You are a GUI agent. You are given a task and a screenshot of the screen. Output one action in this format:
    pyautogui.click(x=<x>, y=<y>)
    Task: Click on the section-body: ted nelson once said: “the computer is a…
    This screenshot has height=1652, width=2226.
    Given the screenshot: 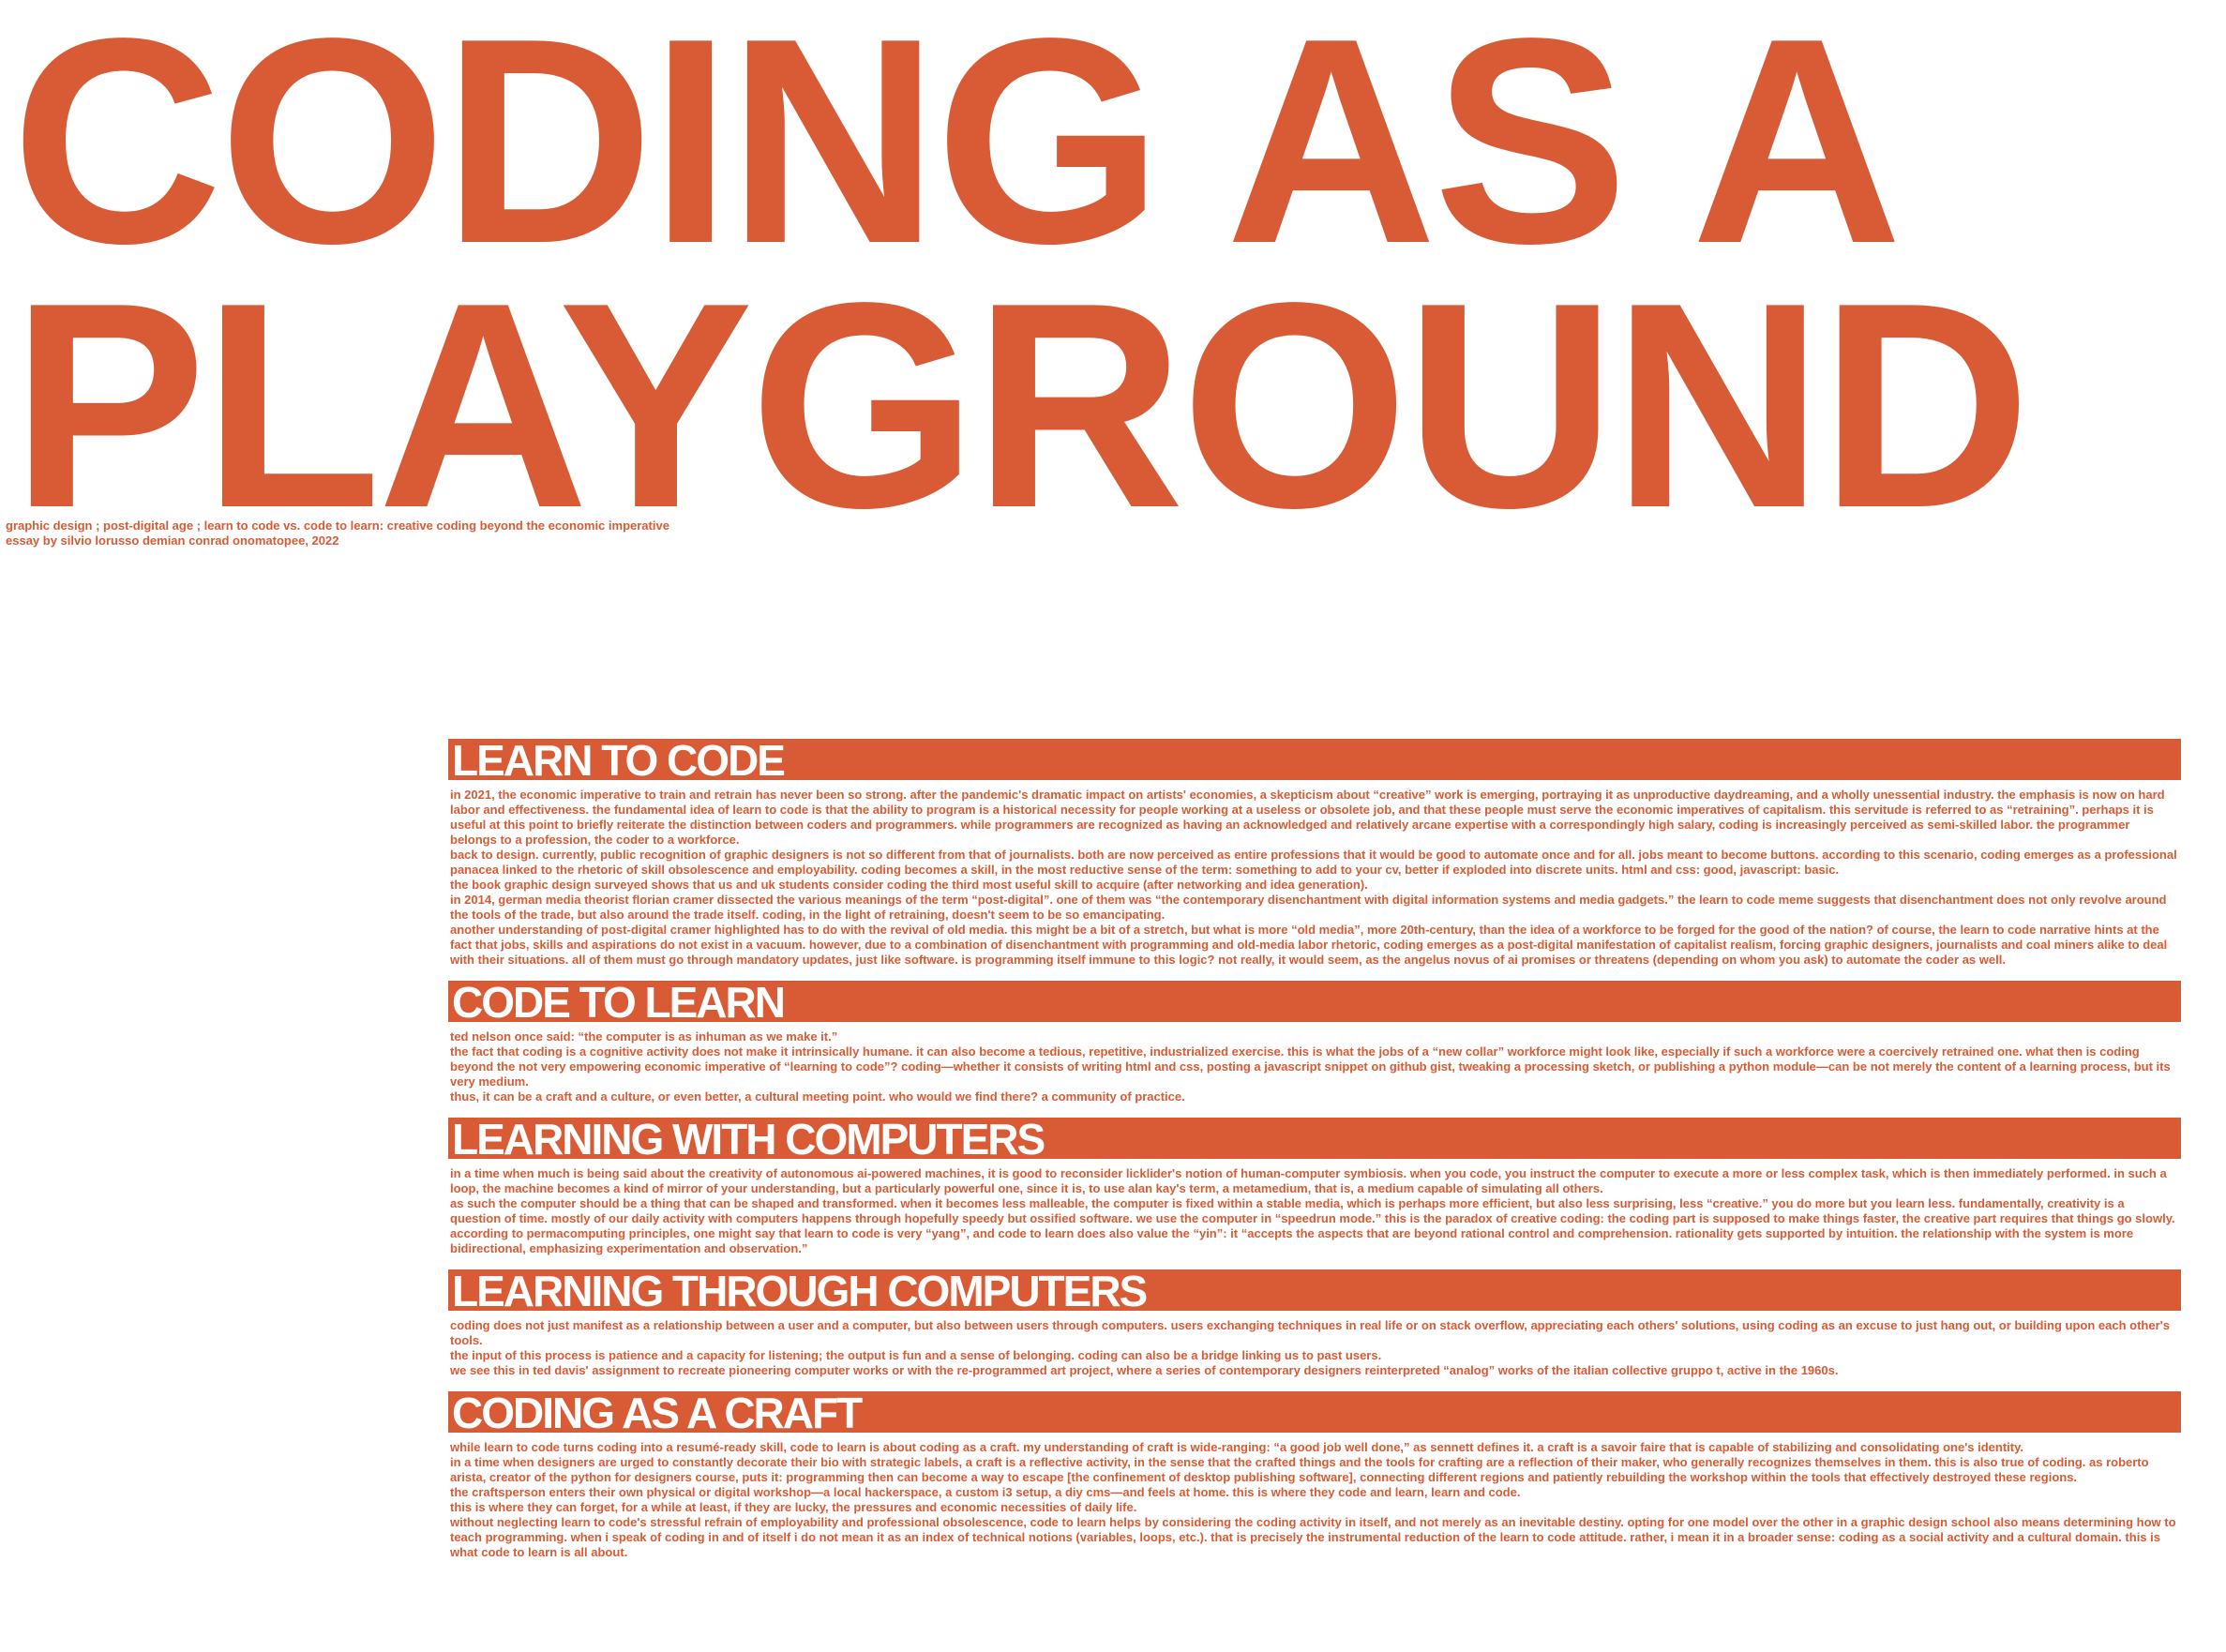 What is the action you would take?
    pyautogui.click(x=1314, y=1070)
    